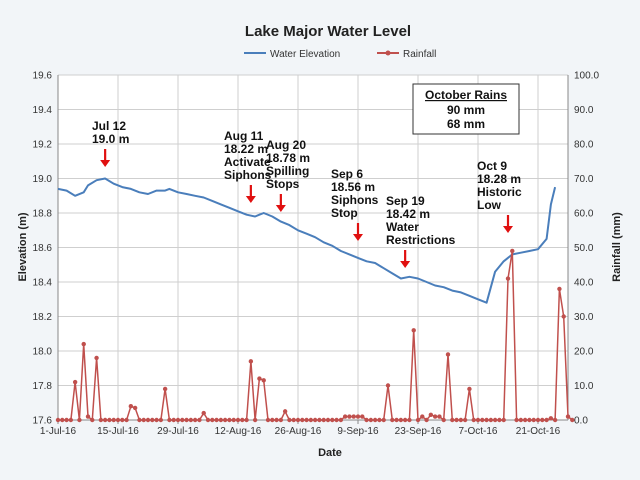 The width and height of the screenshot is (640, 480). What do you see at coordinates (355, 193) in the screenshot?
I see `annotation-label: Sep 6 18.56 m Siphons Stop` at bounding box center [355, 193].